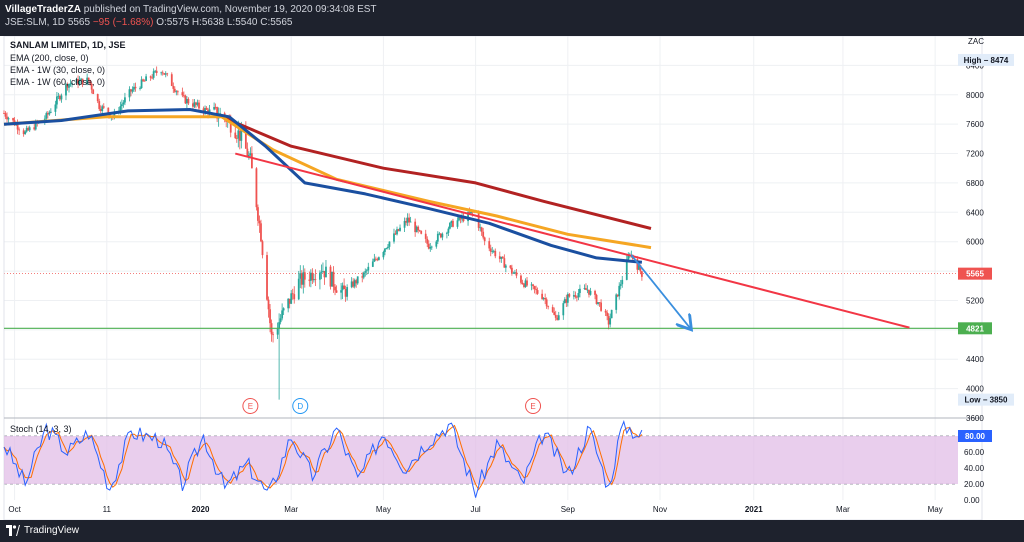 The height and width of the screenshot is (542, 1024). What do you see at coordinates (13, 530) in the screenshot?
I see `tradingview-logo-icon` at bounding box center [13, 530].